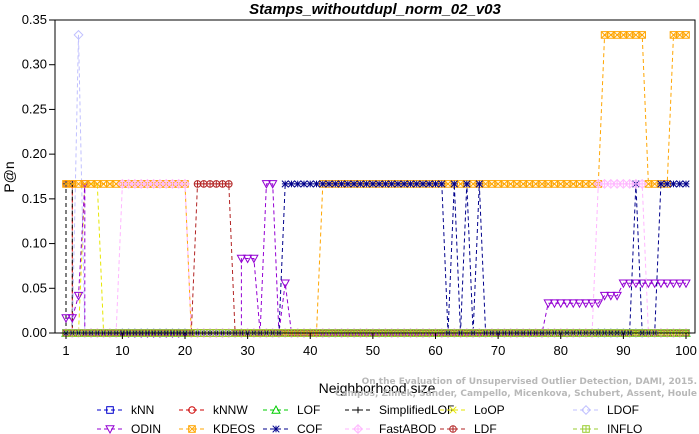 This screenshot has width=699, height=434. Describe the element at coordinates (308, 410) in the screenshot. I see `legend-label: LOF` at that location.